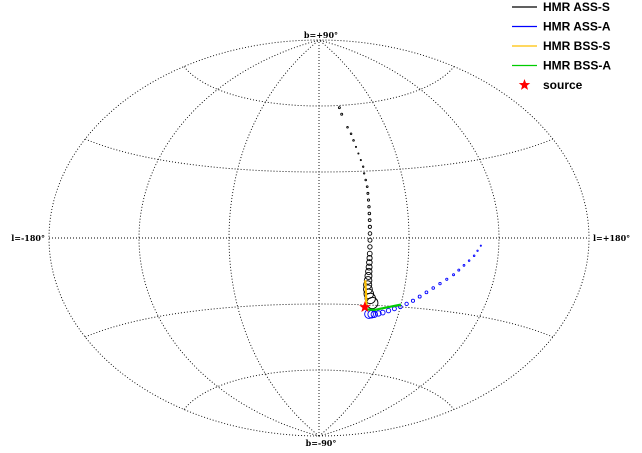  What do you see at coordinates (28, 238) in the screenshot?
I see `tick-label-left: l=-180°` at bounding box center [28, 238].